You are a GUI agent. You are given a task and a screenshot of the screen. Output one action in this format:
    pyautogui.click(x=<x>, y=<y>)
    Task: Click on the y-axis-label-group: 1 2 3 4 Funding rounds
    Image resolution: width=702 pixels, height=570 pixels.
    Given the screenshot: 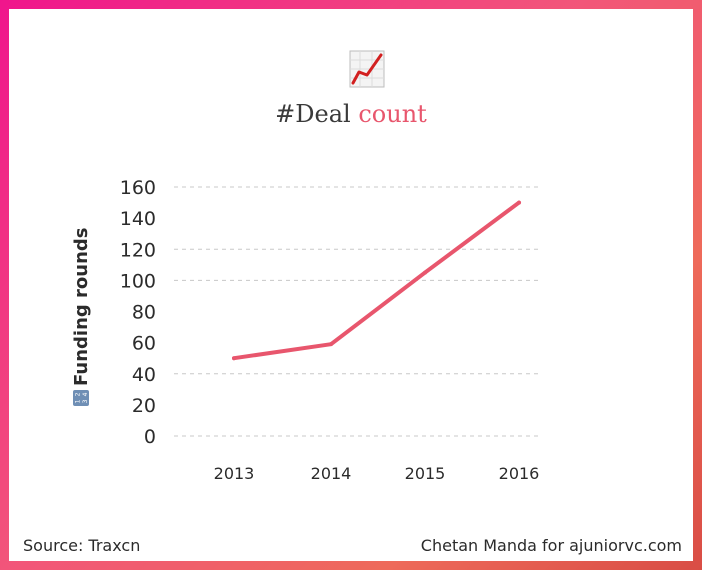 What is the action you would take?
    pyautogui.click(x=81, y=316)
    